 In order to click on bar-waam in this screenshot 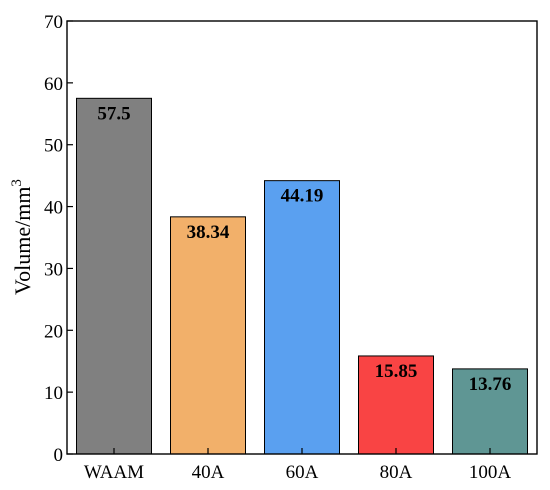, I will do `click(114, 276)`.